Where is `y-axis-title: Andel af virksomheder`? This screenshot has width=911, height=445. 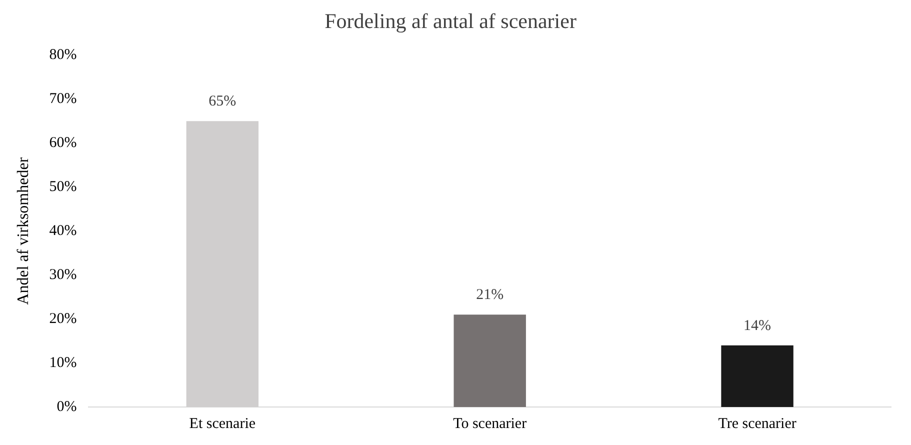
y-axis-title: Andel af virksomheder is located at coordinates (23, 230).